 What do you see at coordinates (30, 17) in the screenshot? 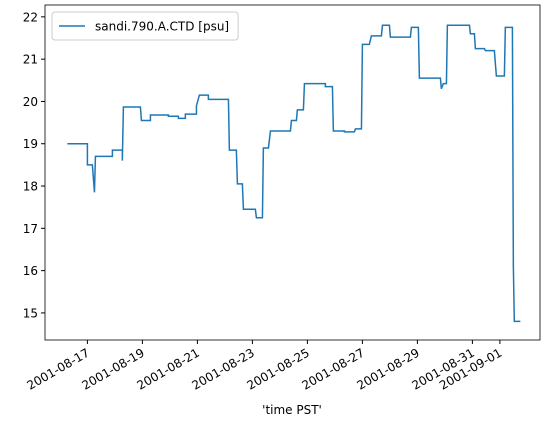
I see `y-tick-label: 22` at bounding box center [30, 17].